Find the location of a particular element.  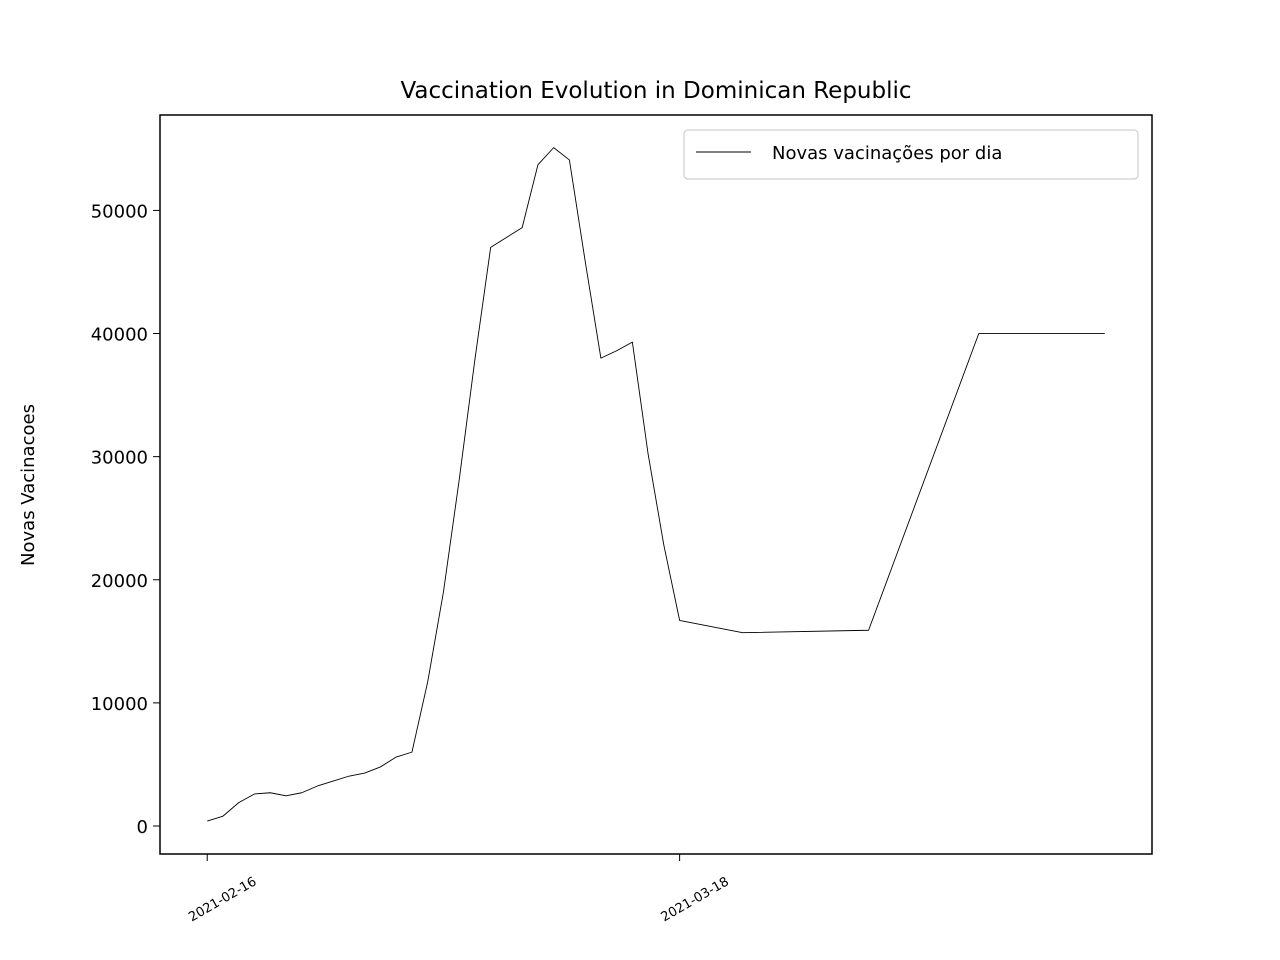

y-tick-label: 40000 is located at coordinates (119, 335).